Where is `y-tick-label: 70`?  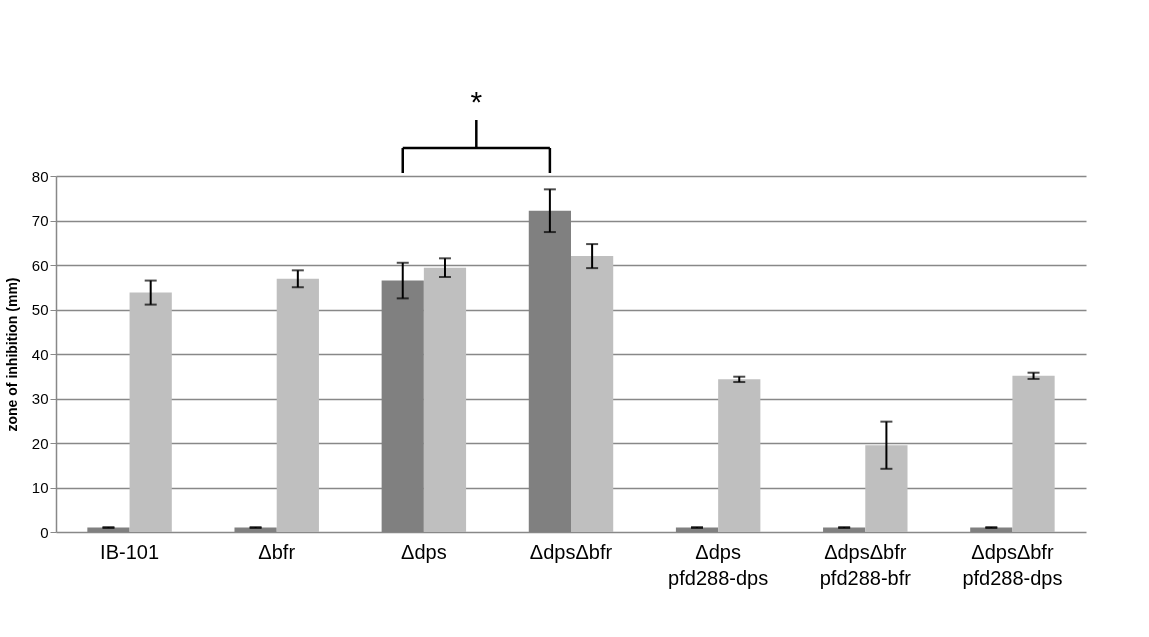
y-tick-label: 70 is located at coordinates (40, 220).